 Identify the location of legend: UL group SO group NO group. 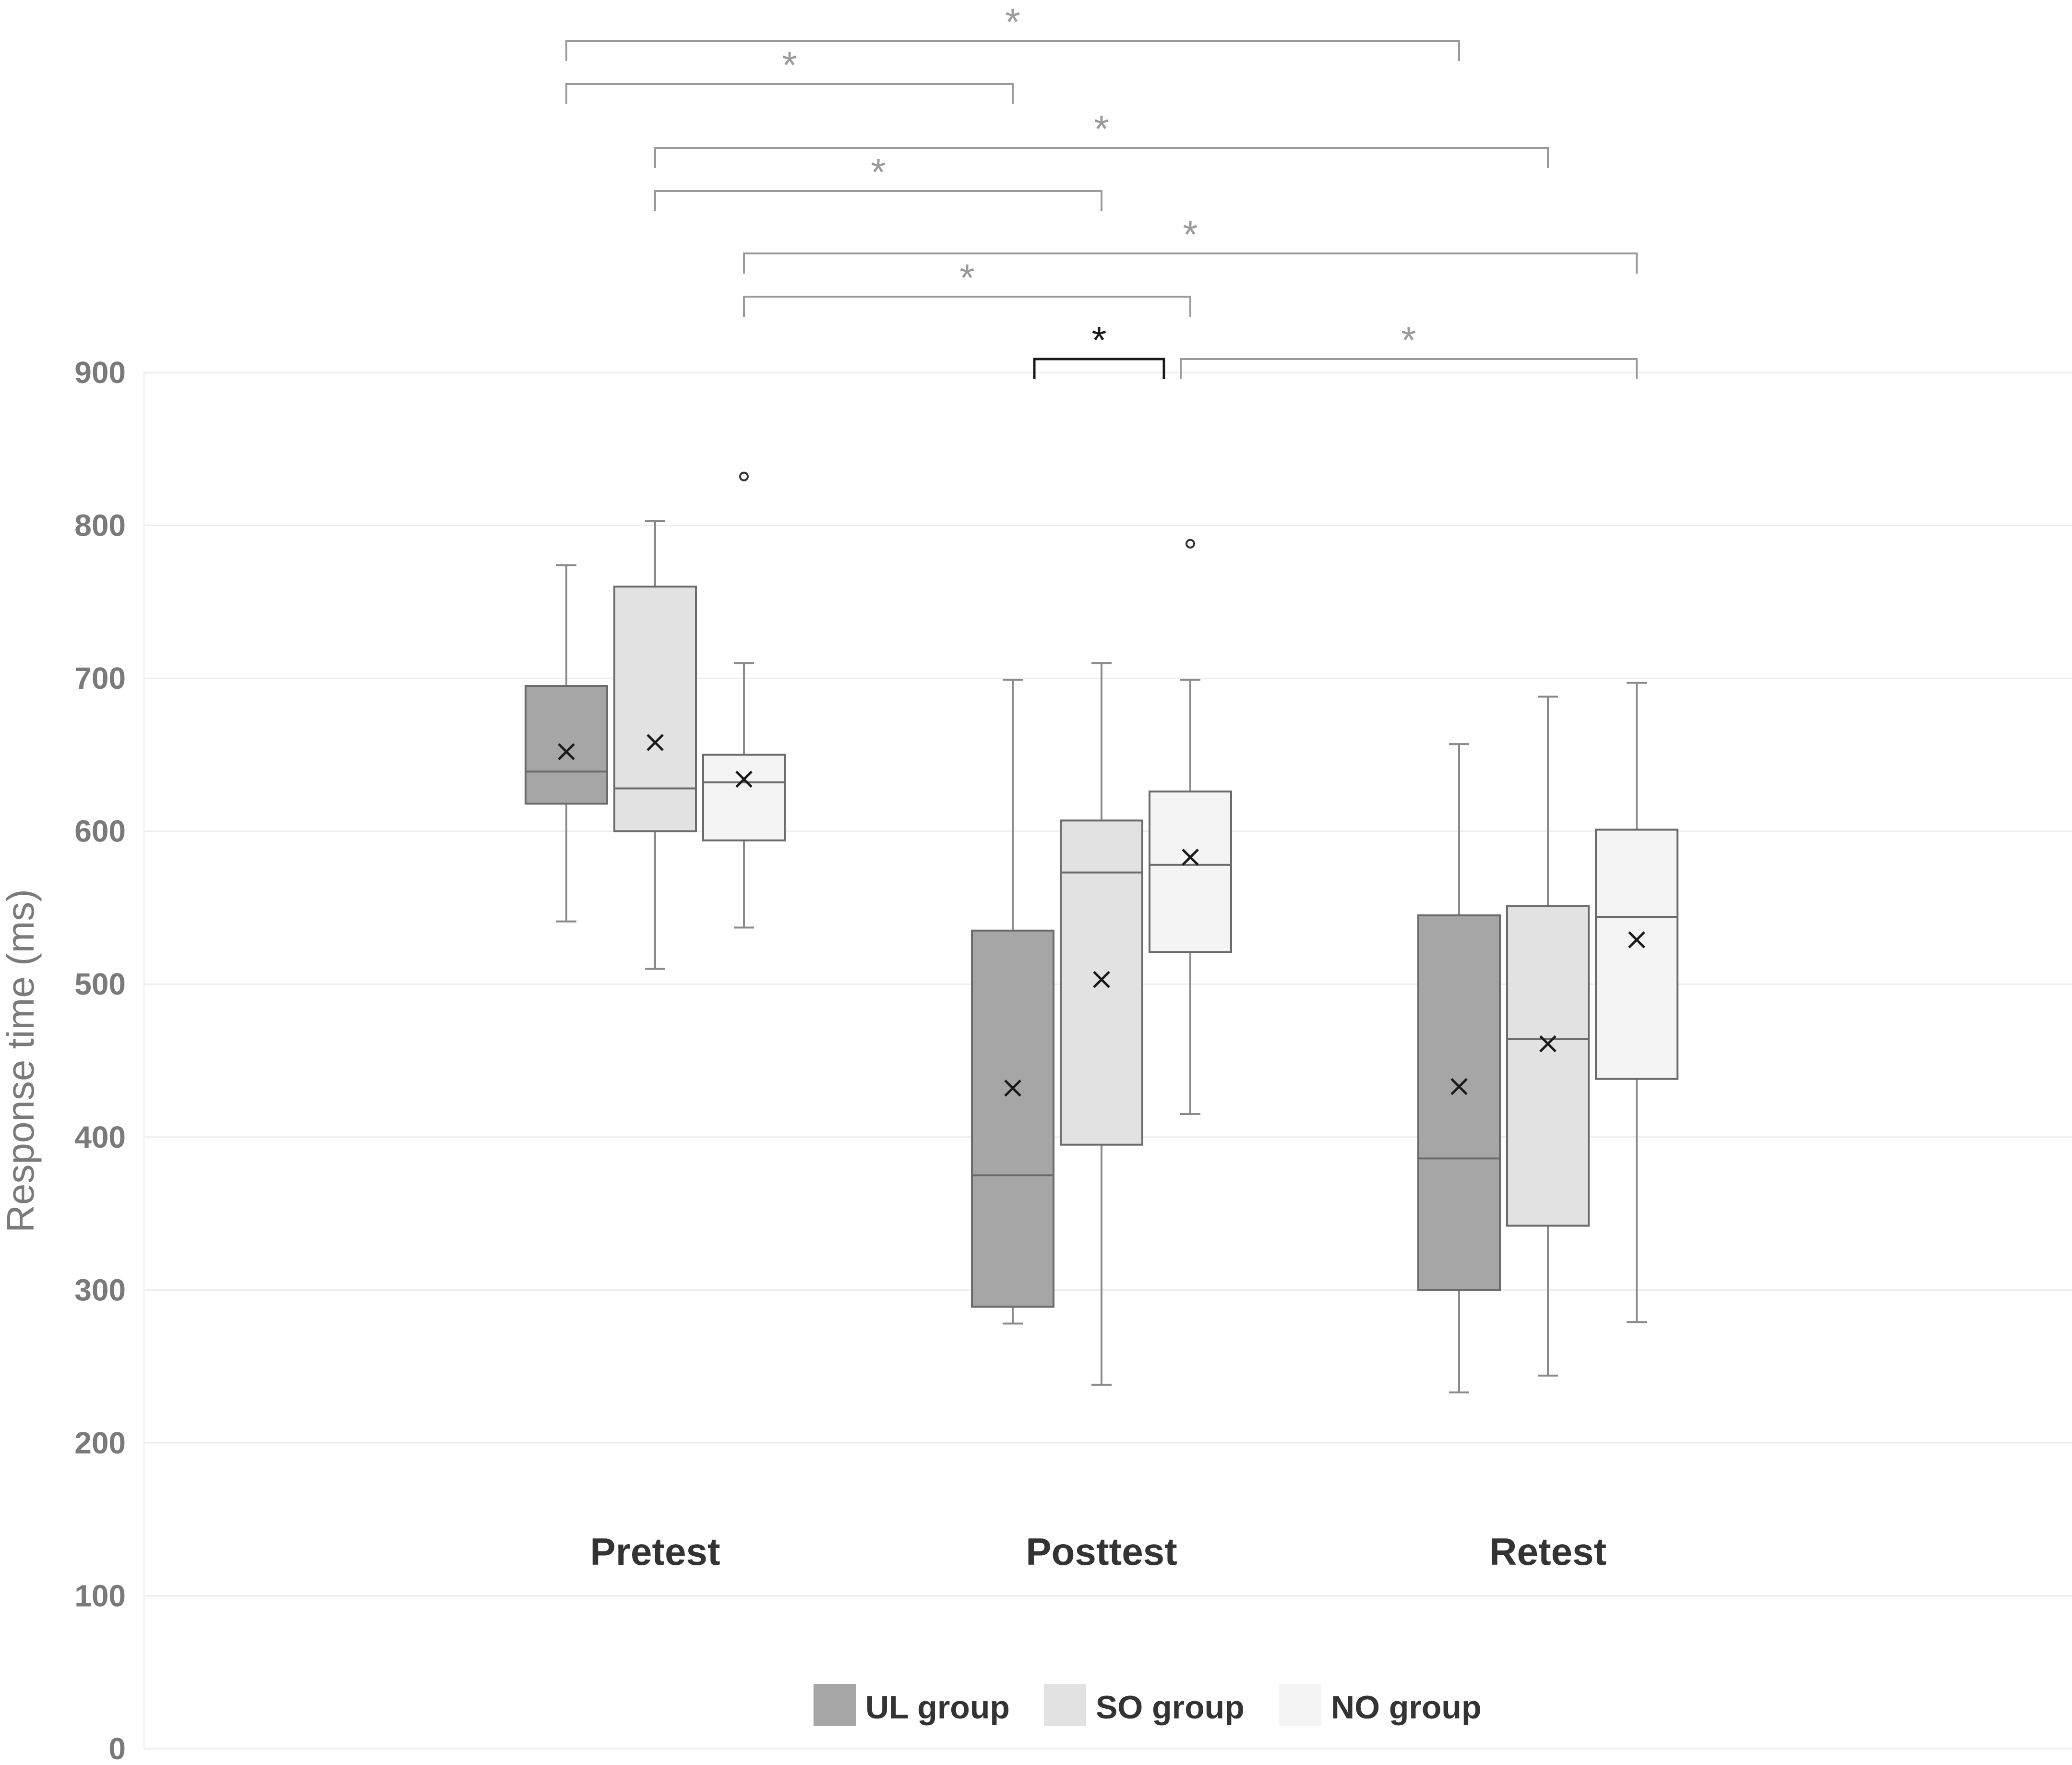
(1148, 1705).